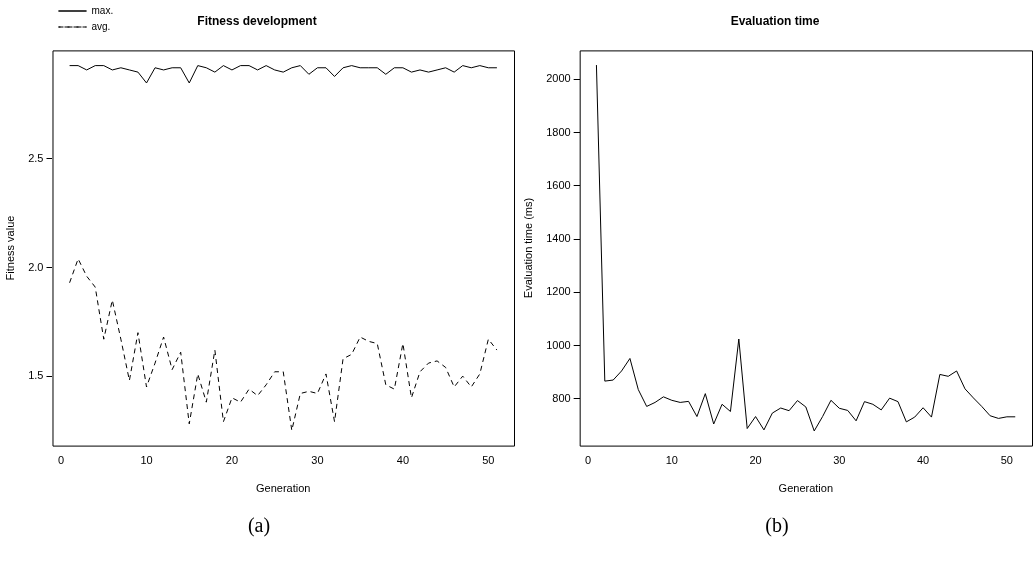  Describe the element at coordinates (36, 266) in the screenshot. I see `y-tick-label: 2.0` at that location.